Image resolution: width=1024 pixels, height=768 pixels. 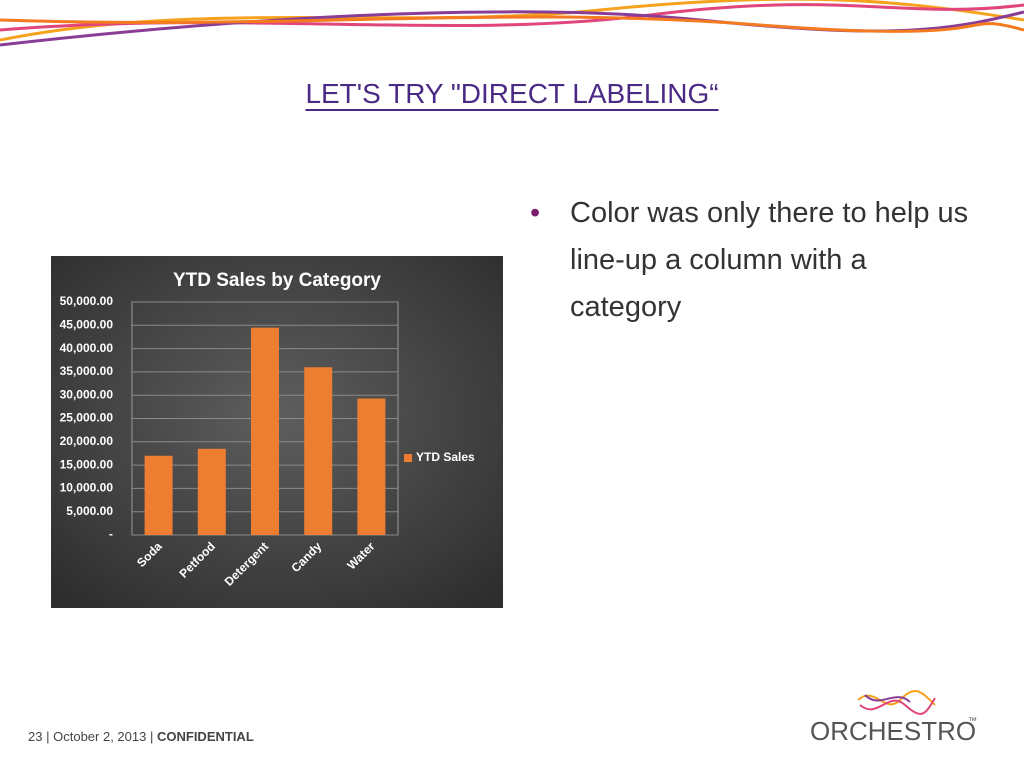 I want to click on top-swoosh, so click(x=512, y=23).